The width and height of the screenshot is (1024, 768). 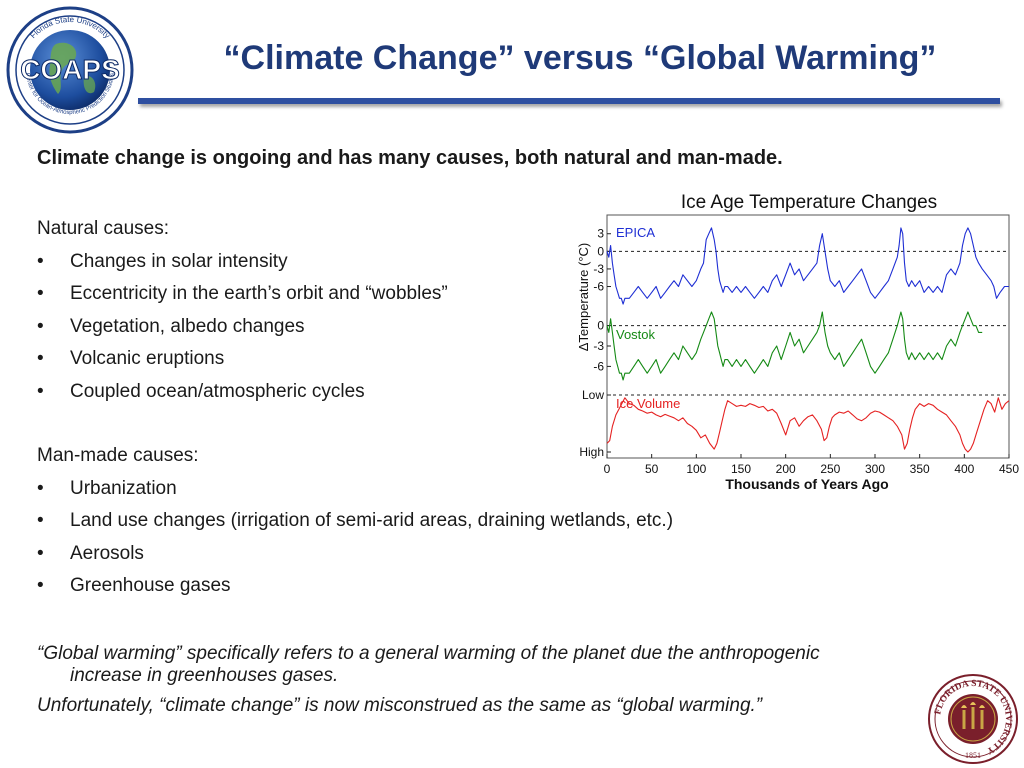 I want to click on x-tick-label: 350, so click(x=920, y=469).